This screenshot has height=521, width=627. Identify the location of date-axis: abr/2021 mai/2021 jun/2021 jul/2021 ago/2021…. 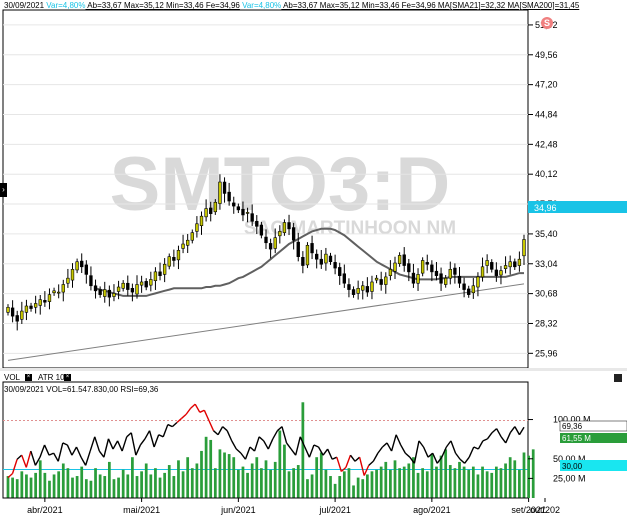
(293, 506).